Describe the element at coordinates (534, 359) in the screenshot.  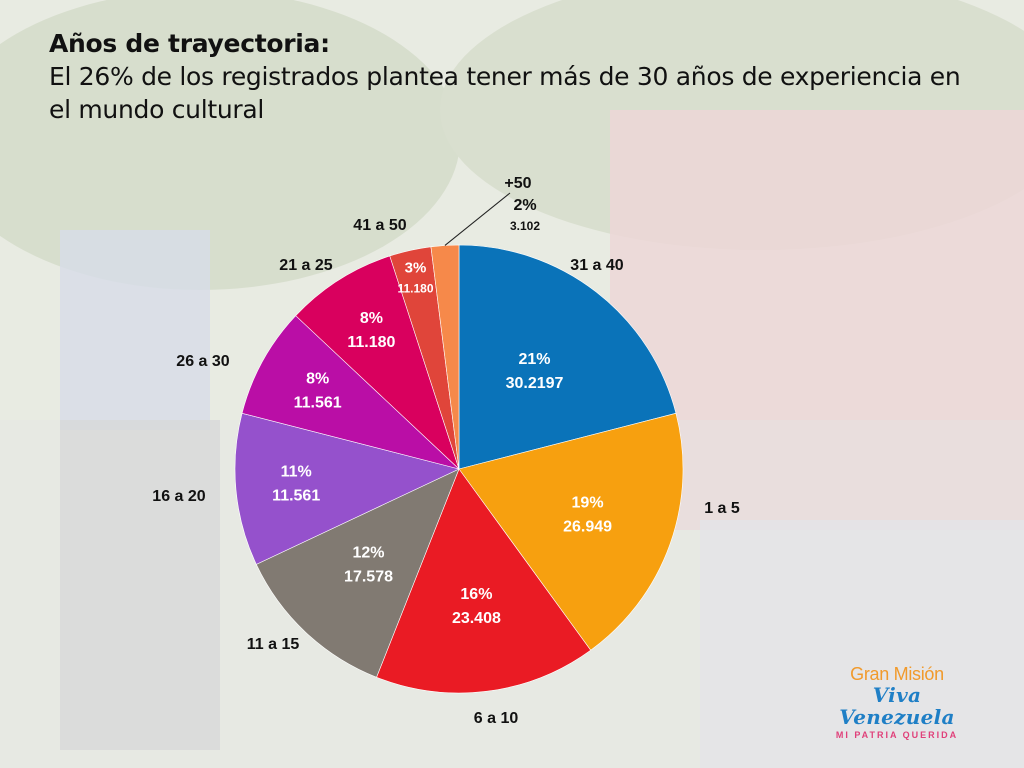
I see `slice-percent-label: 21%` at that location.